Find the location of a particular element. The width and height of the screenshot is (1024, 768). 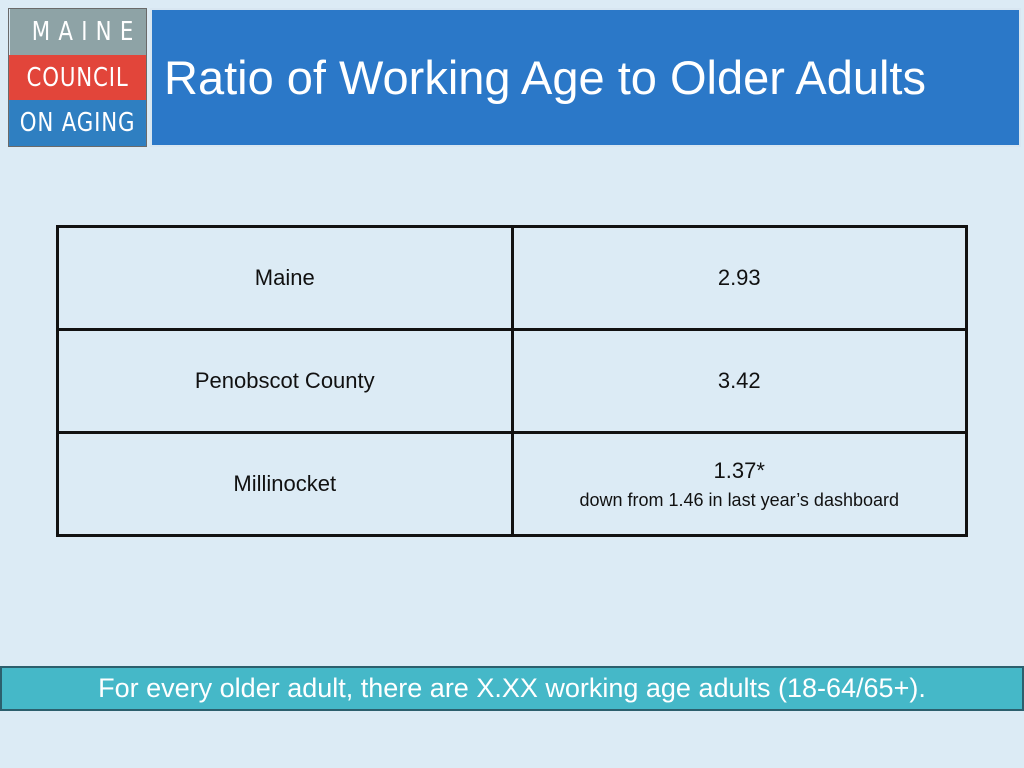

page-title: Ratio of Working Age to Older Adults is located at coordinates (545, 77).